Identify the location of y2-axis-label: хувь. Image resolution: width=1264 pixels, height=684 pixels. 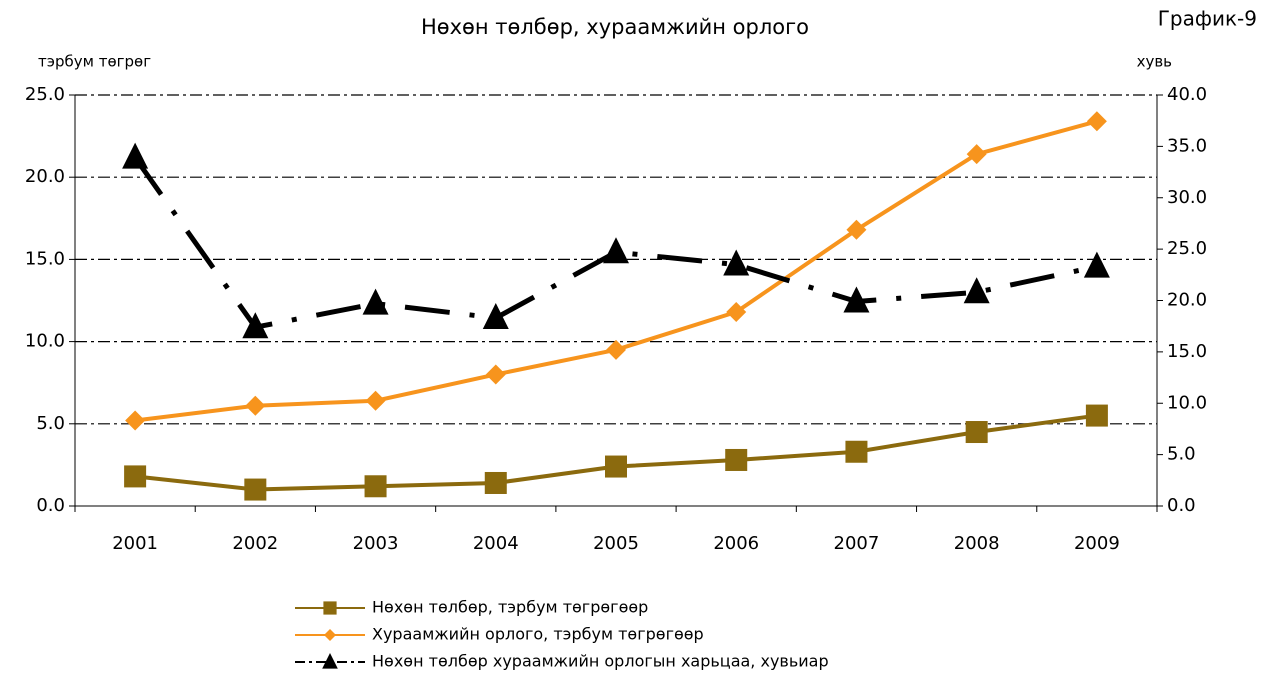
(1154, 62).